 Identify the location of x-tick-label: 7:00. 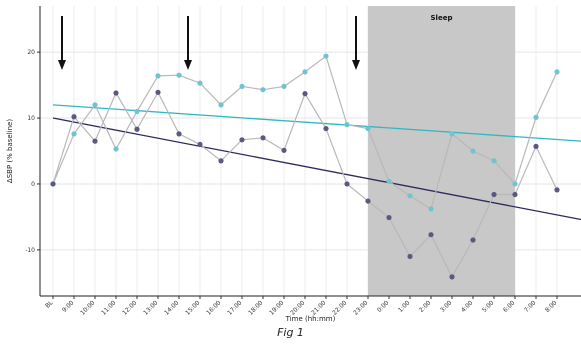
(530, 306).